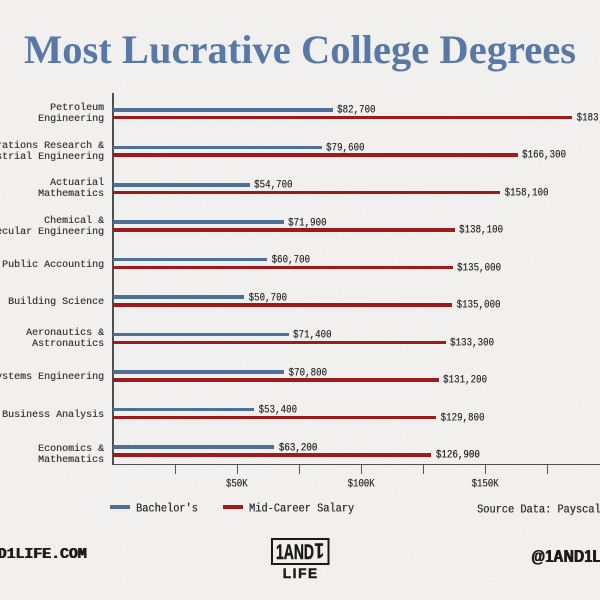  Describe the element at coordinates (300, 573) in the screenshot. I see `svg-text: LIFE` at that location.